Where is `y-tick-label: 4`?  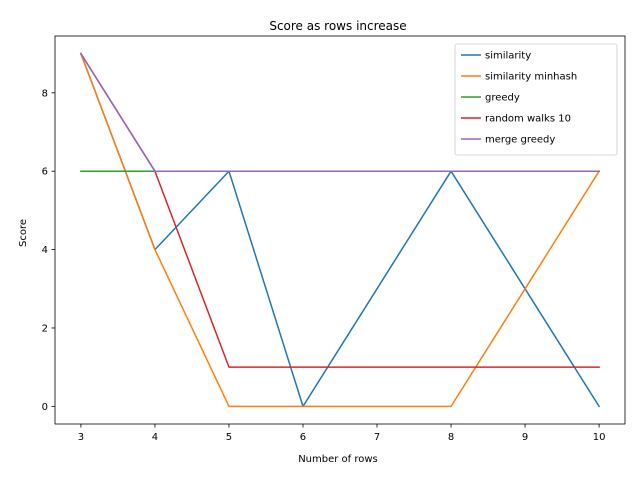
y-tick-label: 4 is located at coordinates (45, 250).